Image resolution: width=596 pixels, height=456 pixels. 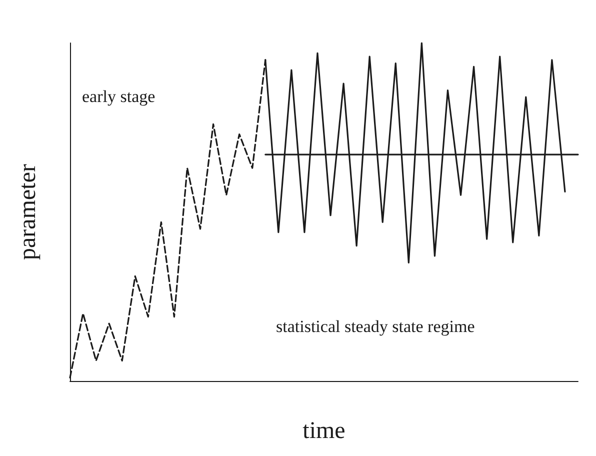 I want to click on x-axis-title: time, so click(x=324, y=431).